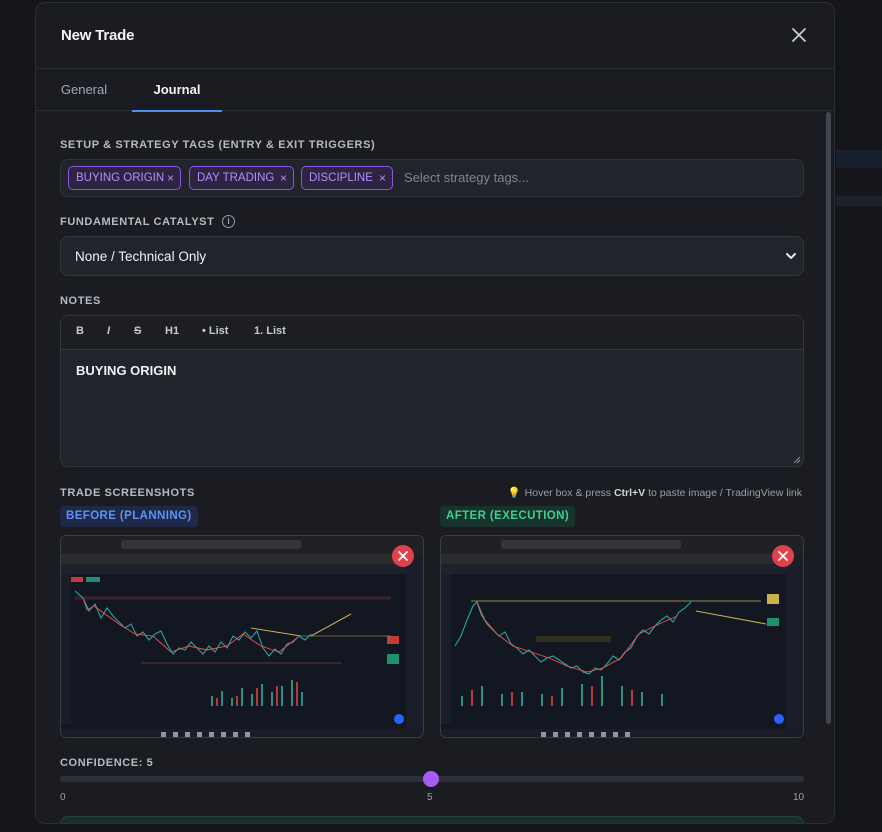 Image resolution: width=882 pixels, height=832 pixels. I want to click on notes-text: BUYING ORIGIN, so click(126, 370).